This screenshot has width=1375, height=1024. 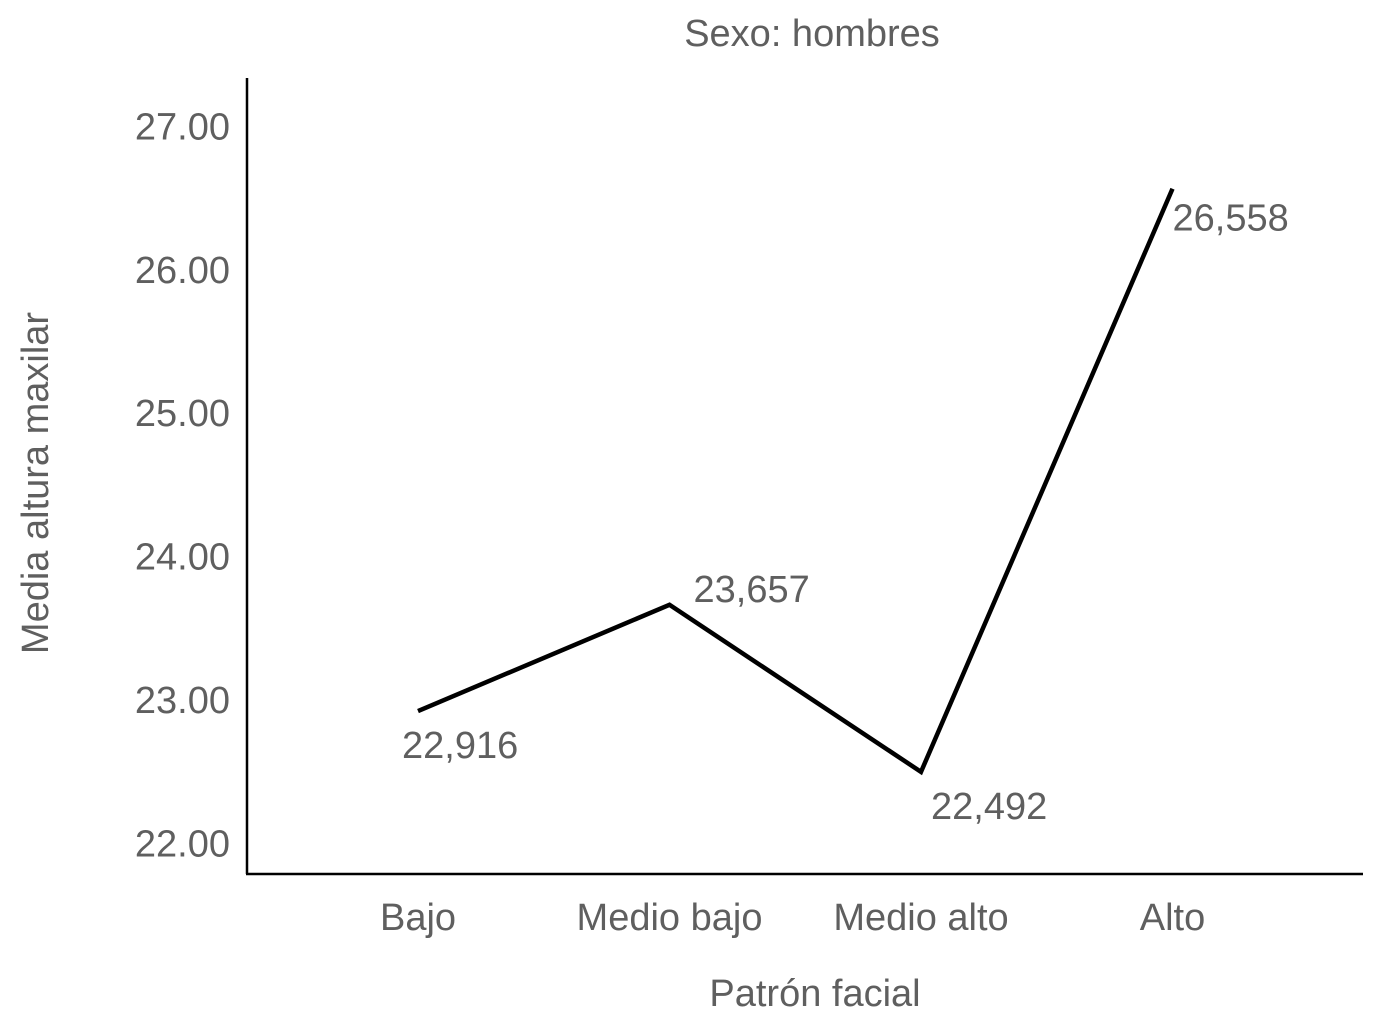 I want to click on y-tick-label: 27.00, so click(x=182, y=127).